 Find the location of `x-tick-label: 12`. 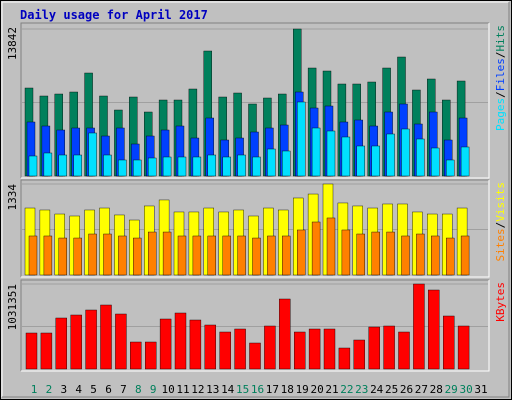

x-tick-label: 12 is located at coordinates (197, 389).